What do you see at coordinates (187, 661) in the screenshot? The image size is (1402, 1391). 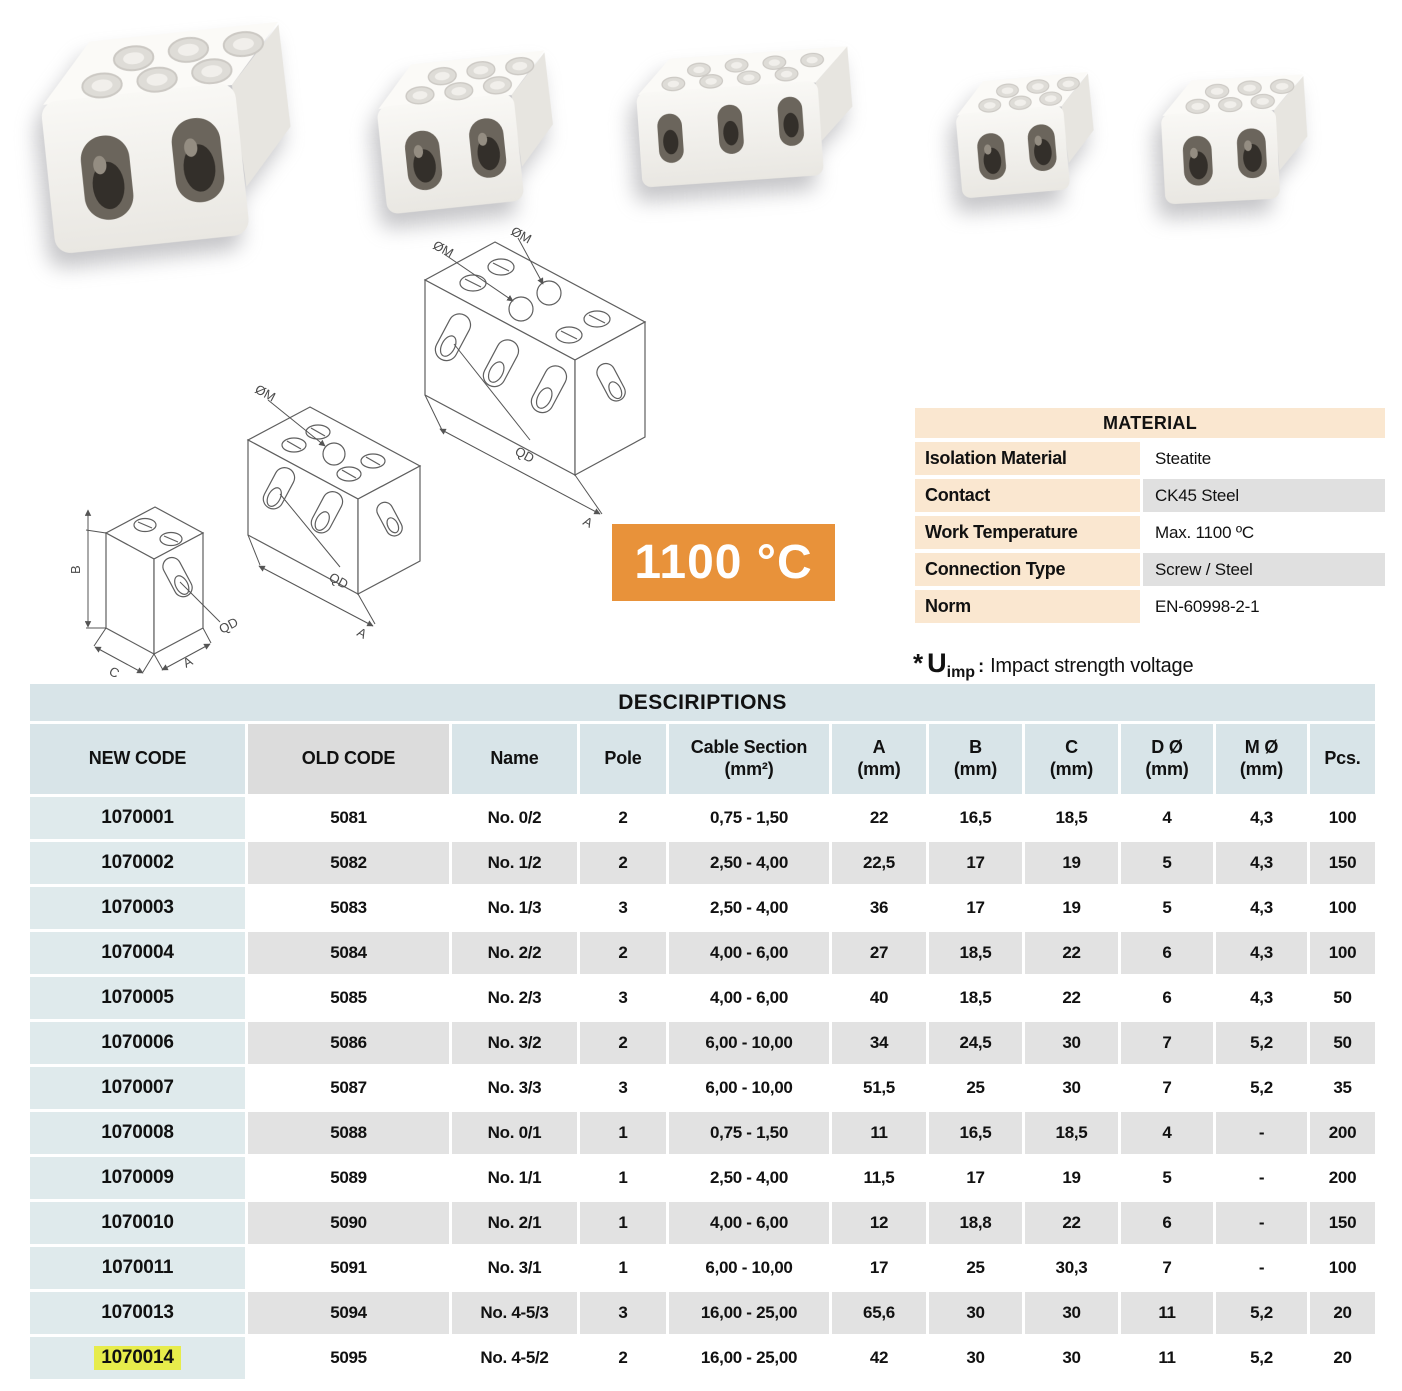 I see `dim-label-a-small: A` at bounding box center [187, 661].